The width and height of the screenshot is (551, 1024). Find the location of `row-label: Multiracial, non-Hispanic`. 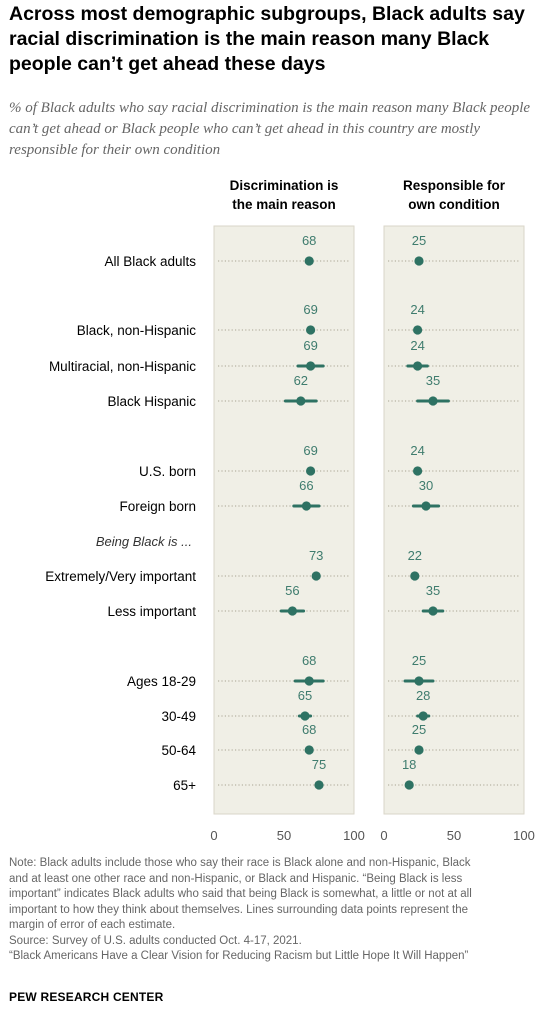

row-label: Multiracial, non-Hispanic is located at coordinates (122, 366).